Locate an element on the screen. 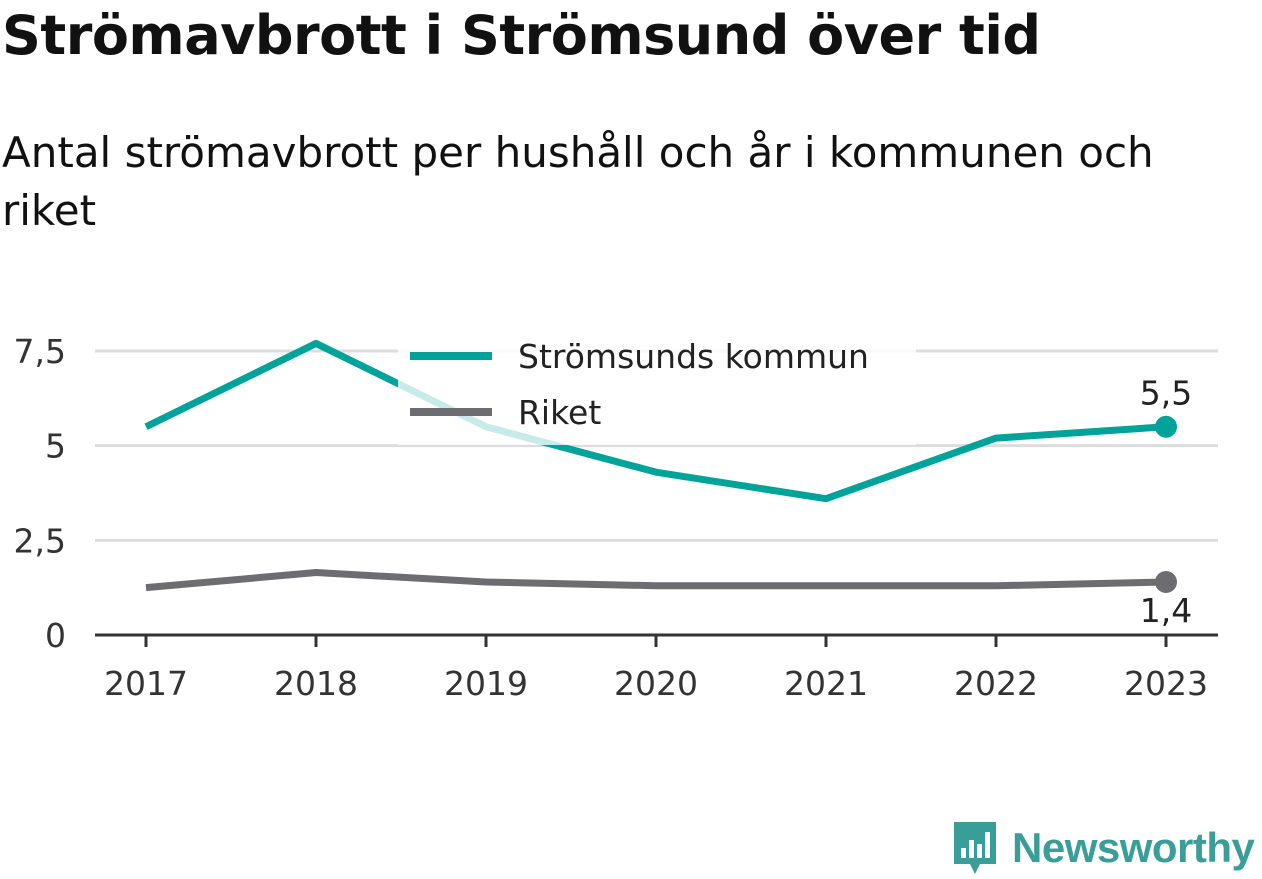 The width and height of the screenshot is (1262, 879). legend-background is located at coordinates (657, 385).